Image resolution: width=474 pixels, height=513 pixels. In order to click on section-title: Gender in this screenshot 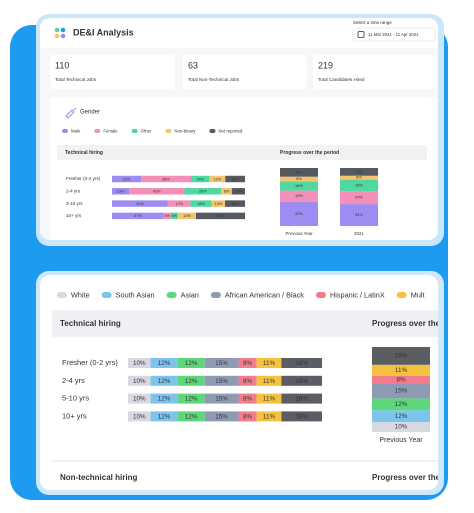, I will do `click(90, 113)`.